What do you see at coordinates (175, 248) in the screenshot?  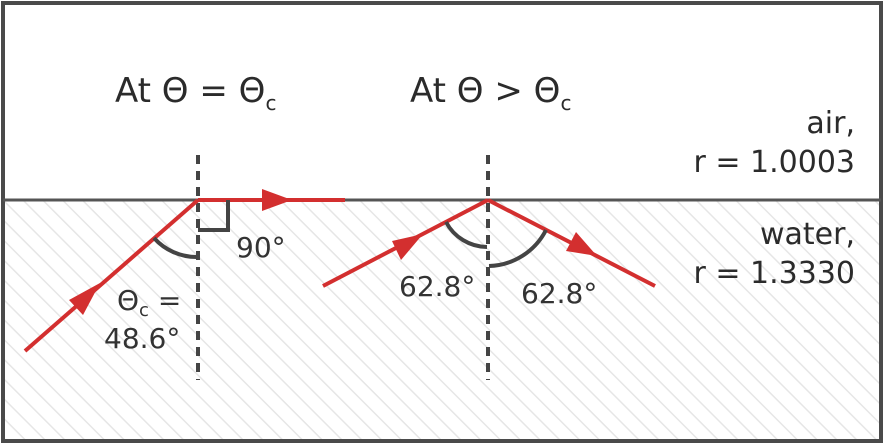 I see `critical-angle-arc` at bounding box center [175, 248].